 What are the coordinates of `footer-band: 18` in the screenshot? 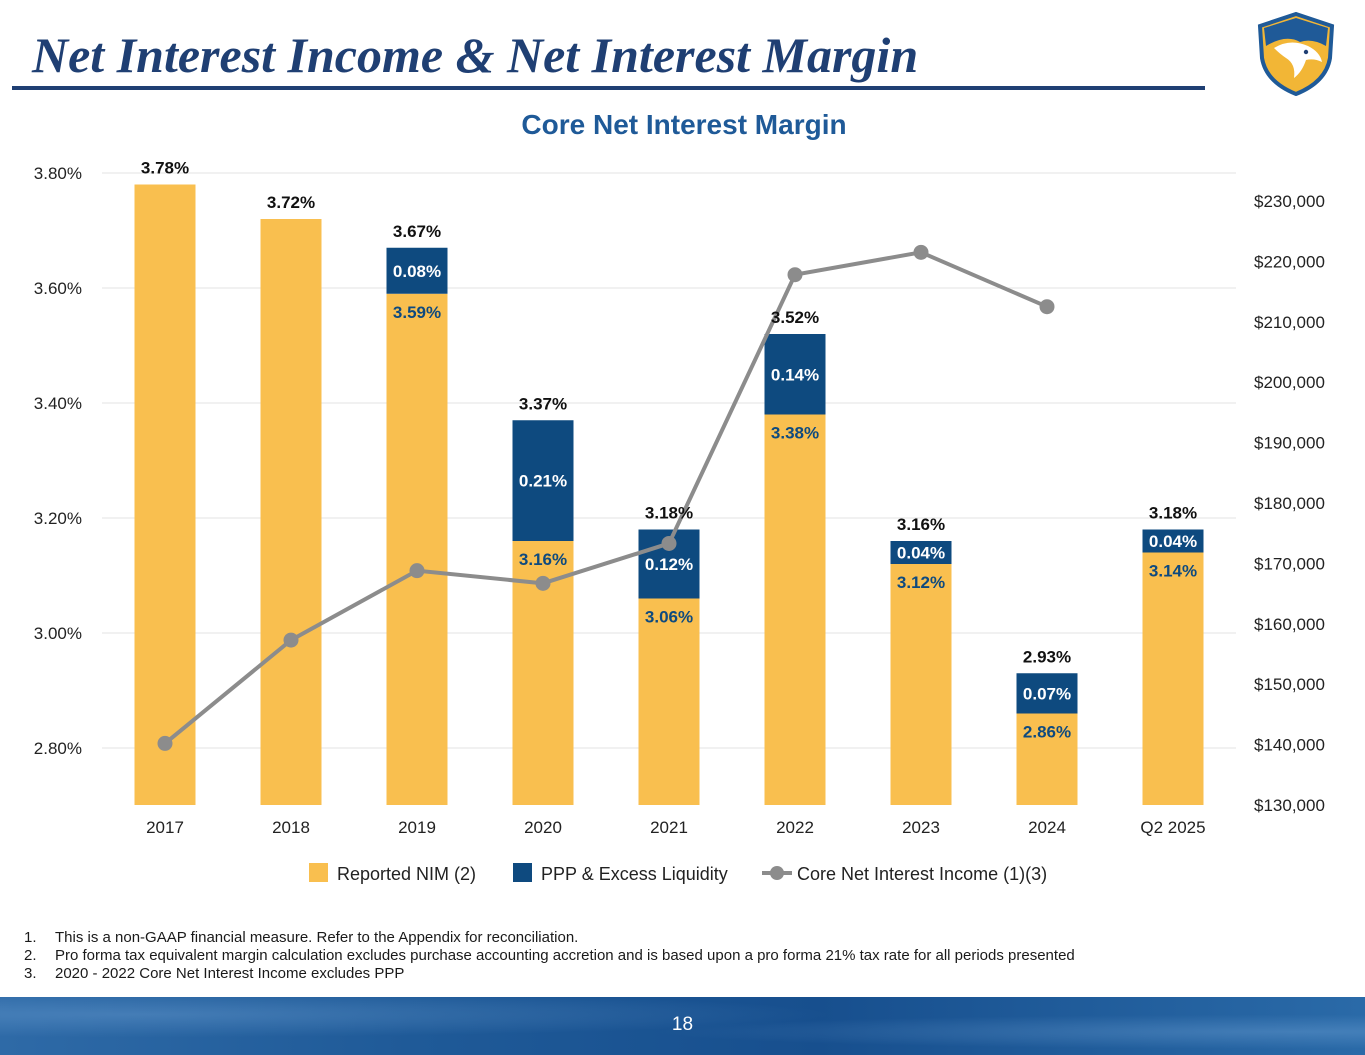 It's located at (682, 1026).